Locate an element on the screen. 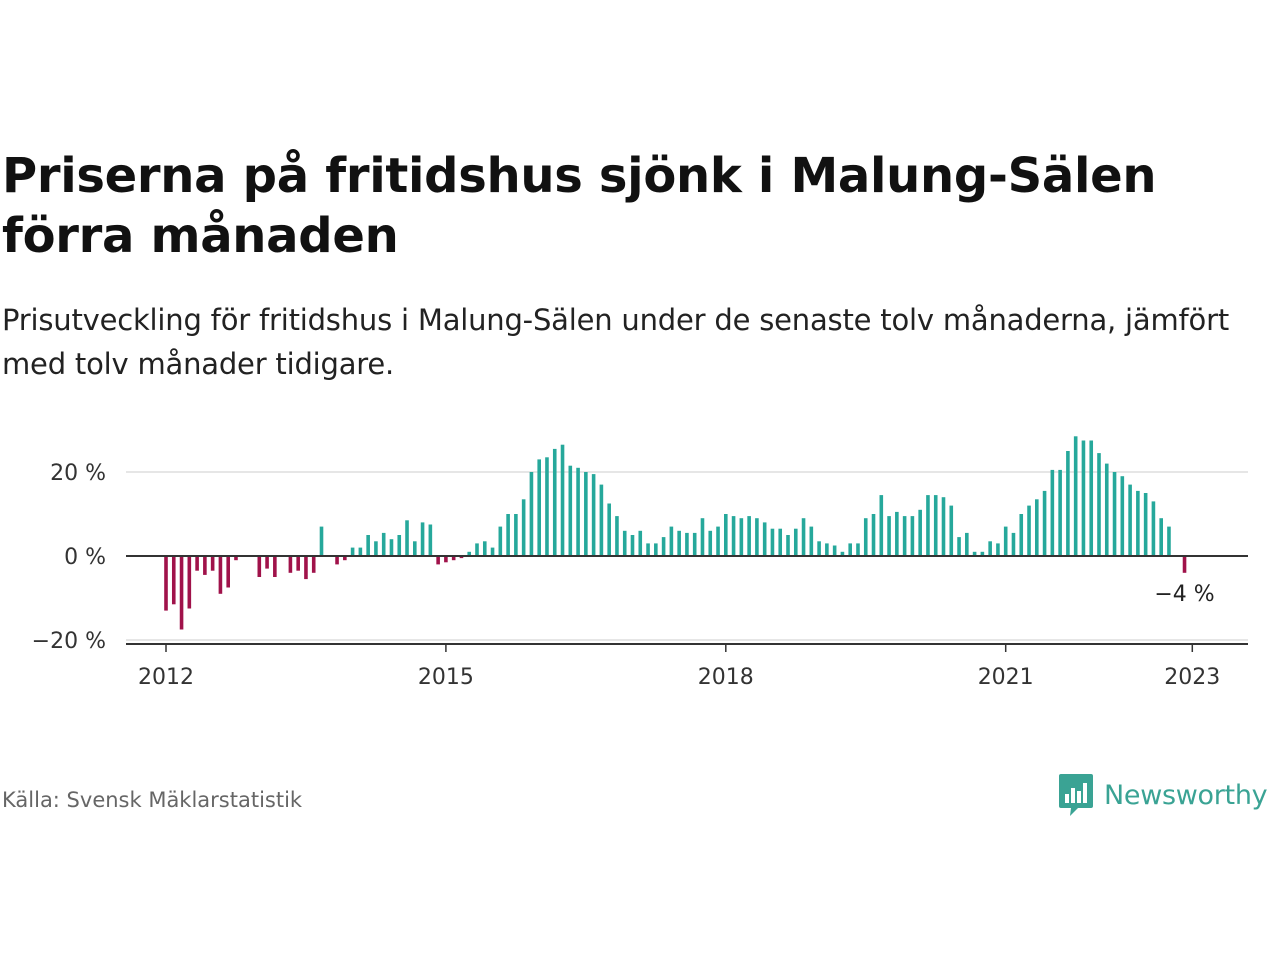  source-note: Källa: Svensk Mäklarstatistik is located at coordinates (152, 800).